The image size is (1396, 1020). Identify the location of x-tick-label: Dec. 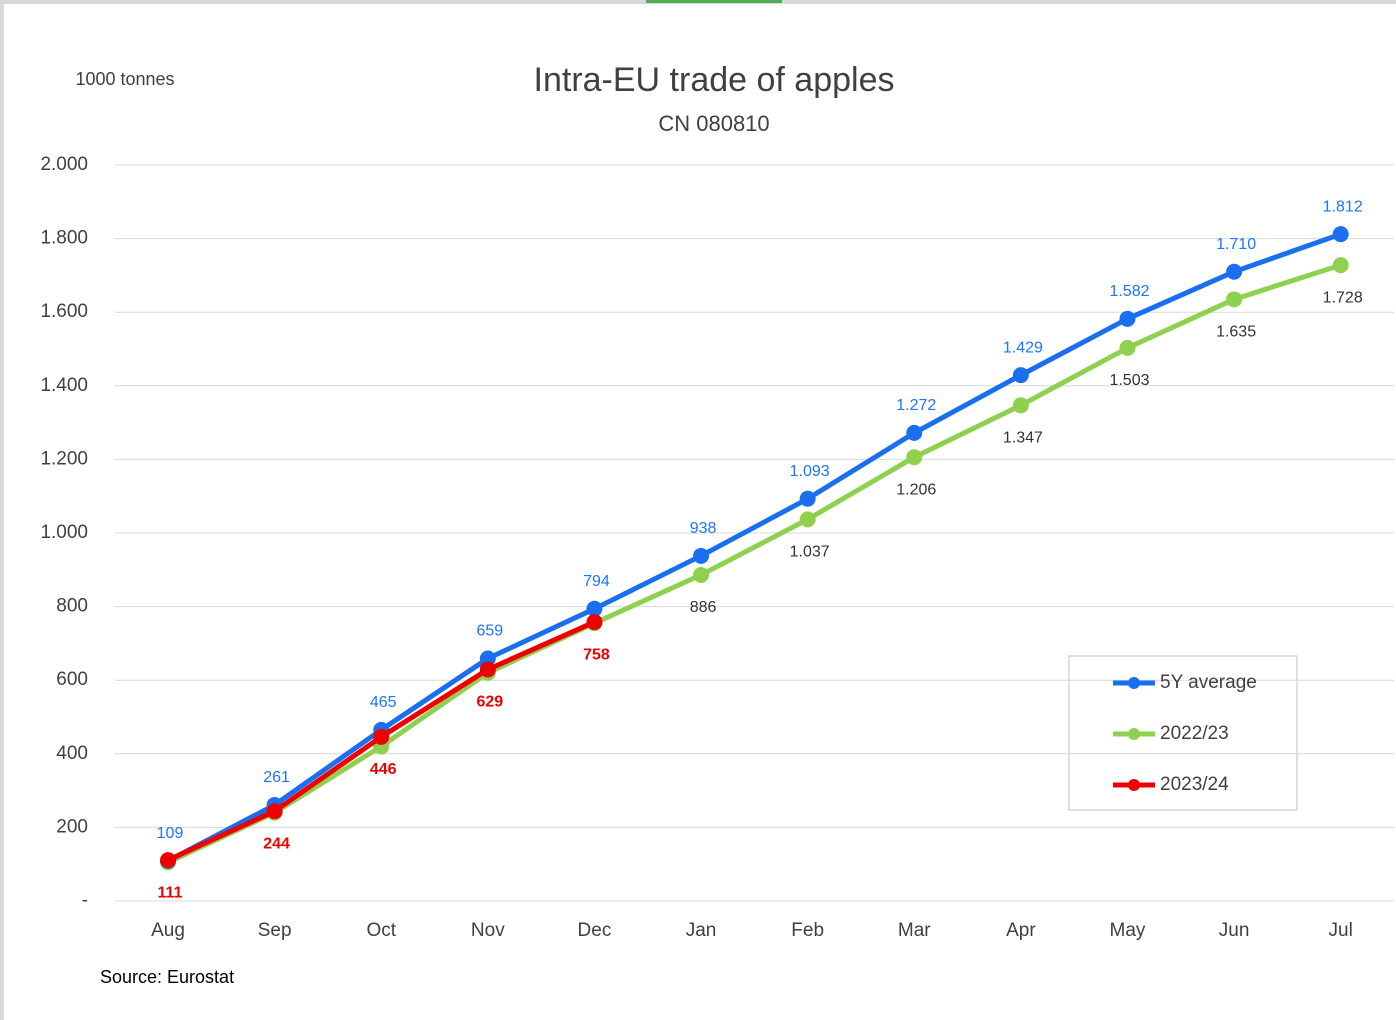
(595, 930).